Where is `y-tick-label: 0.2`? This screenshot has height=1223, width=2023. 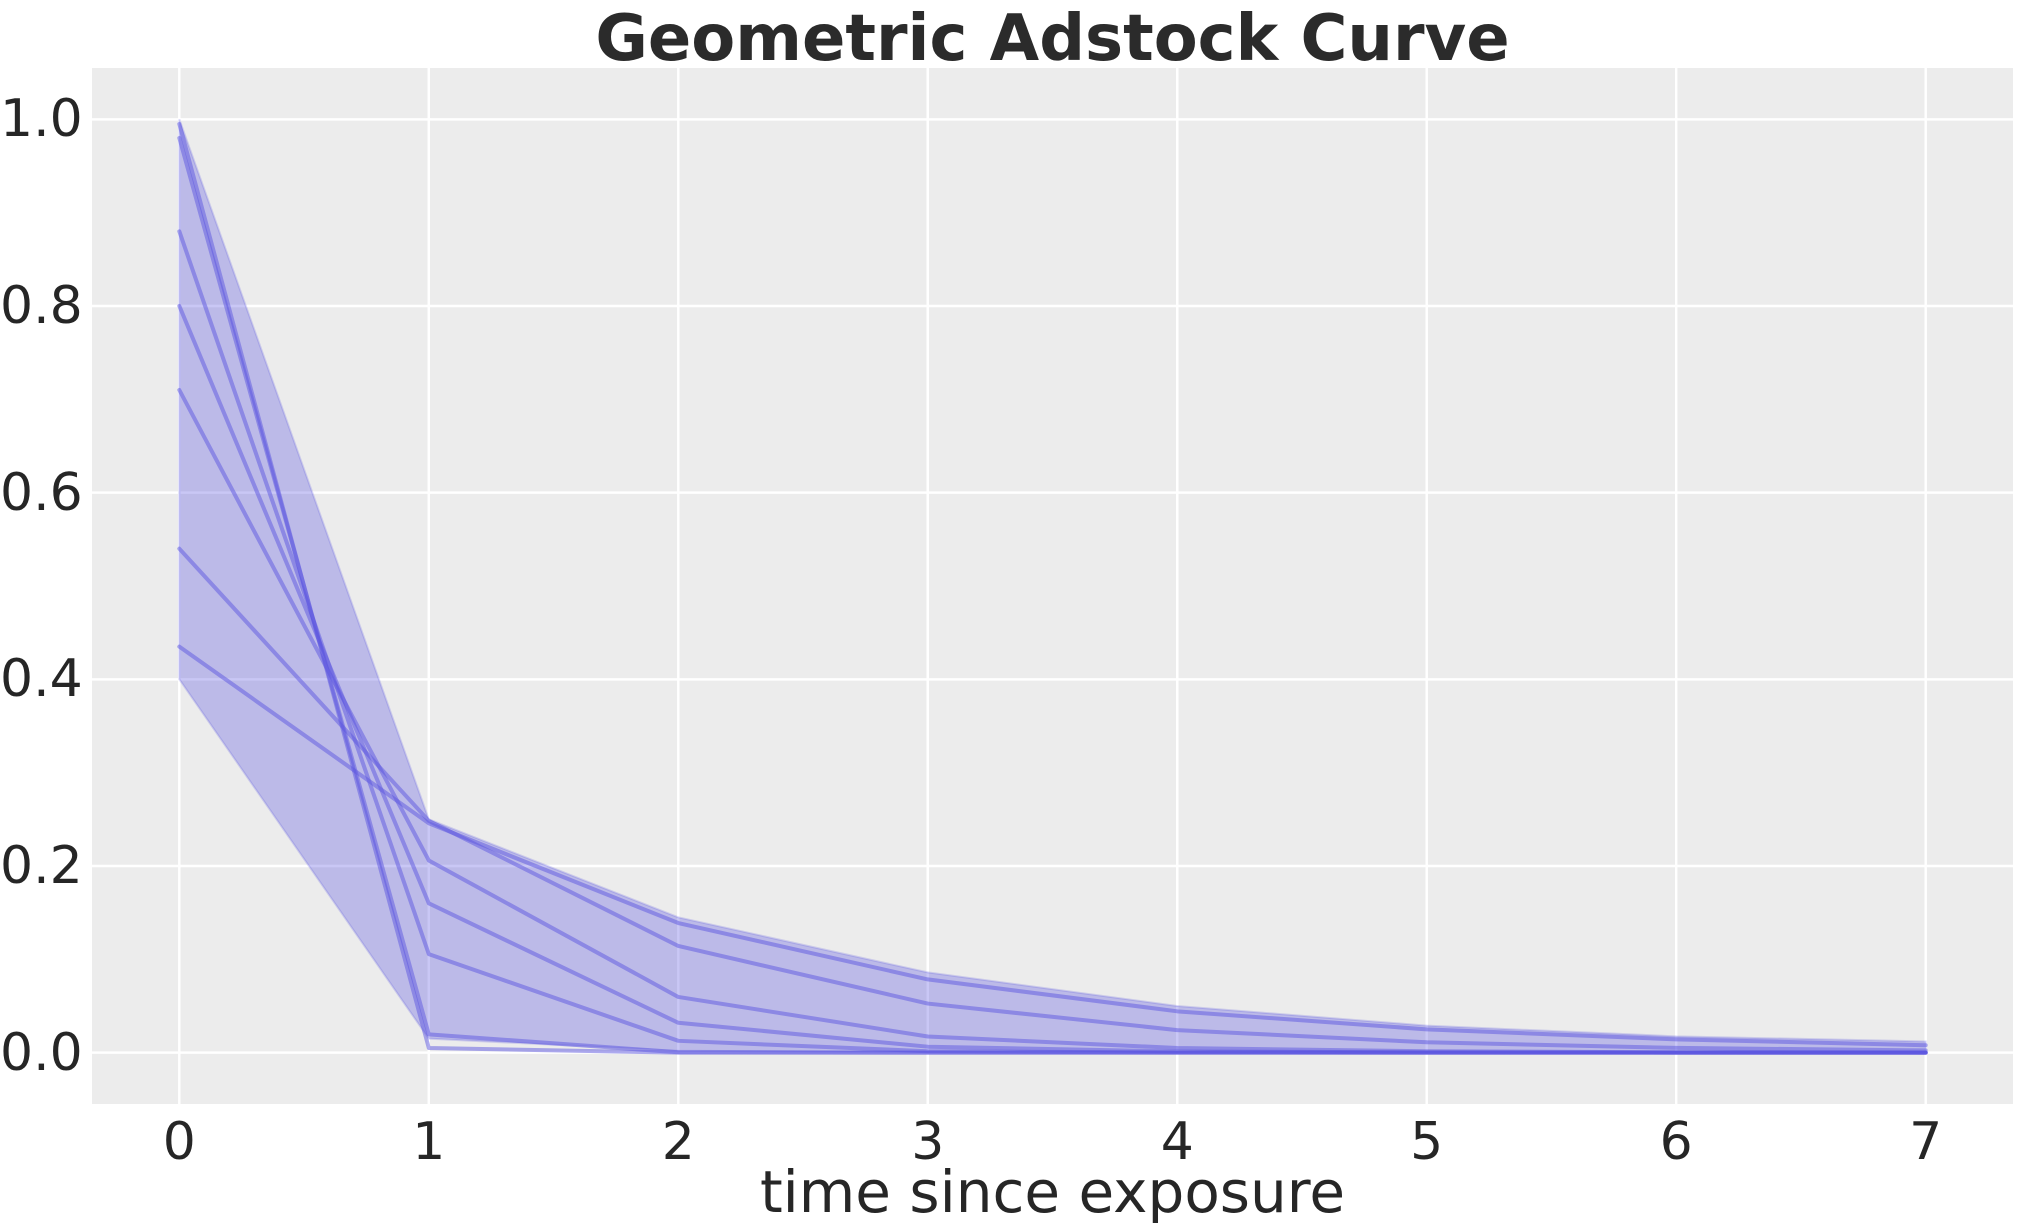
y-tick-label: 0.2 is located at coordinates (41, 866).